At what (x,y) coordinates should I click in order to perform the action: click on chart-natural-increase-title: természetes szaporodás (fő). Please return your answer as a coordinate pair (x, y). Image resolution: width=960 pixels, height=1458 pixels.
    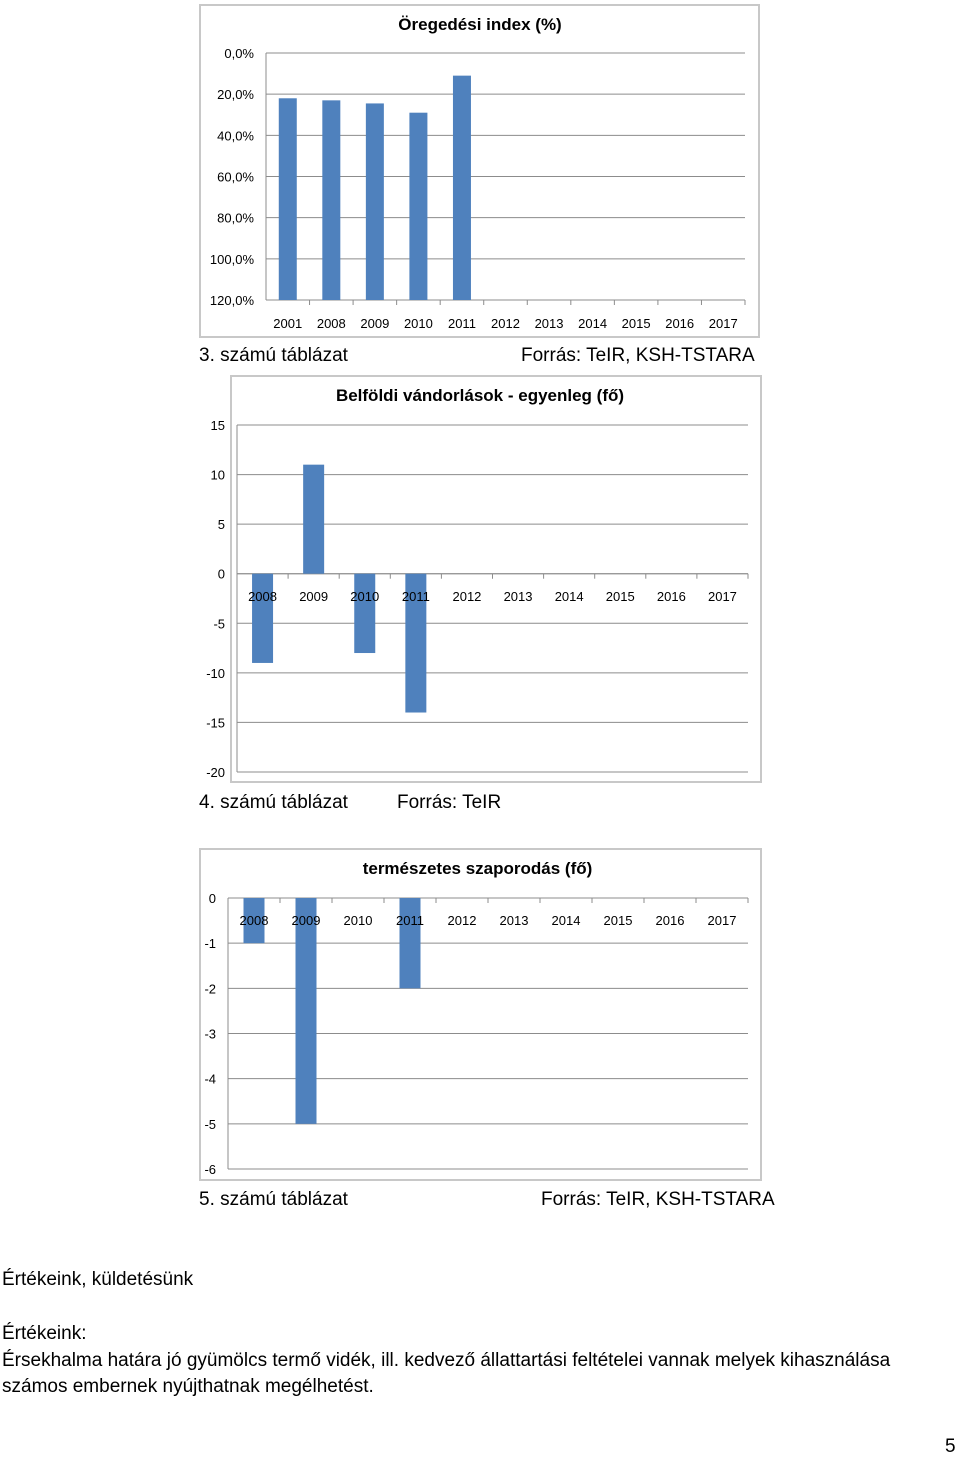
    Looking at the image, I should click on (477, 868).